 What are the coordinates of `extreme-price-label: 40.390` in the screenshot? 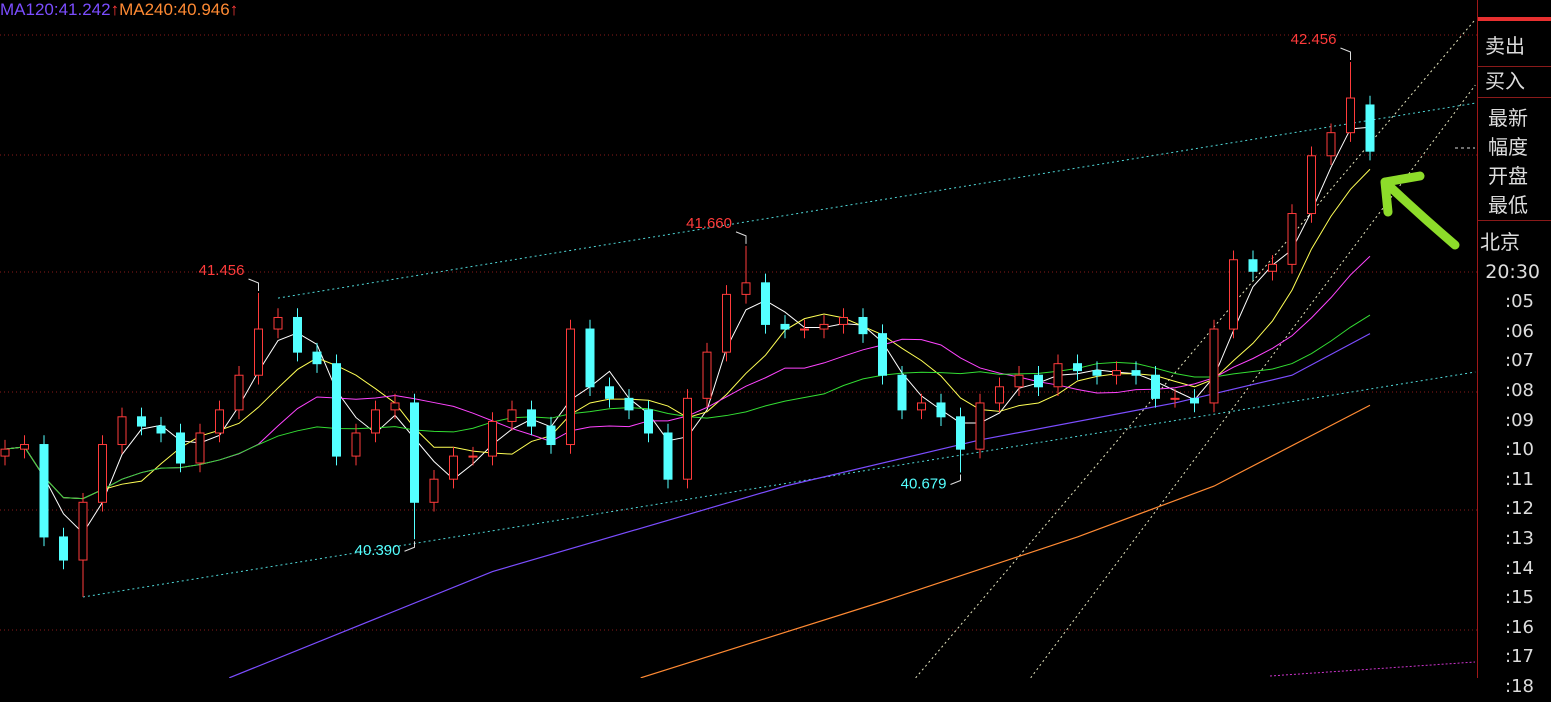 It's located at (378, 550).